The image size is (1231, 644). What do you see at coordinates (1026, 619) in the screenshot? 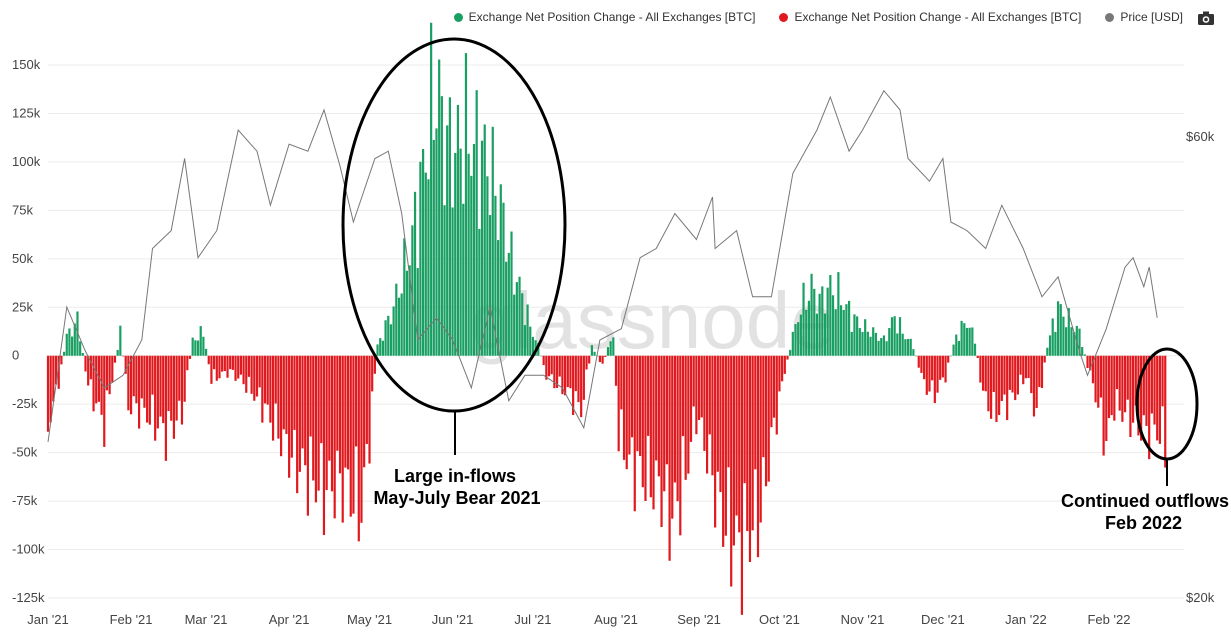
I see `x-tick-label: Jan '22` at bounding box center [1026, 619].